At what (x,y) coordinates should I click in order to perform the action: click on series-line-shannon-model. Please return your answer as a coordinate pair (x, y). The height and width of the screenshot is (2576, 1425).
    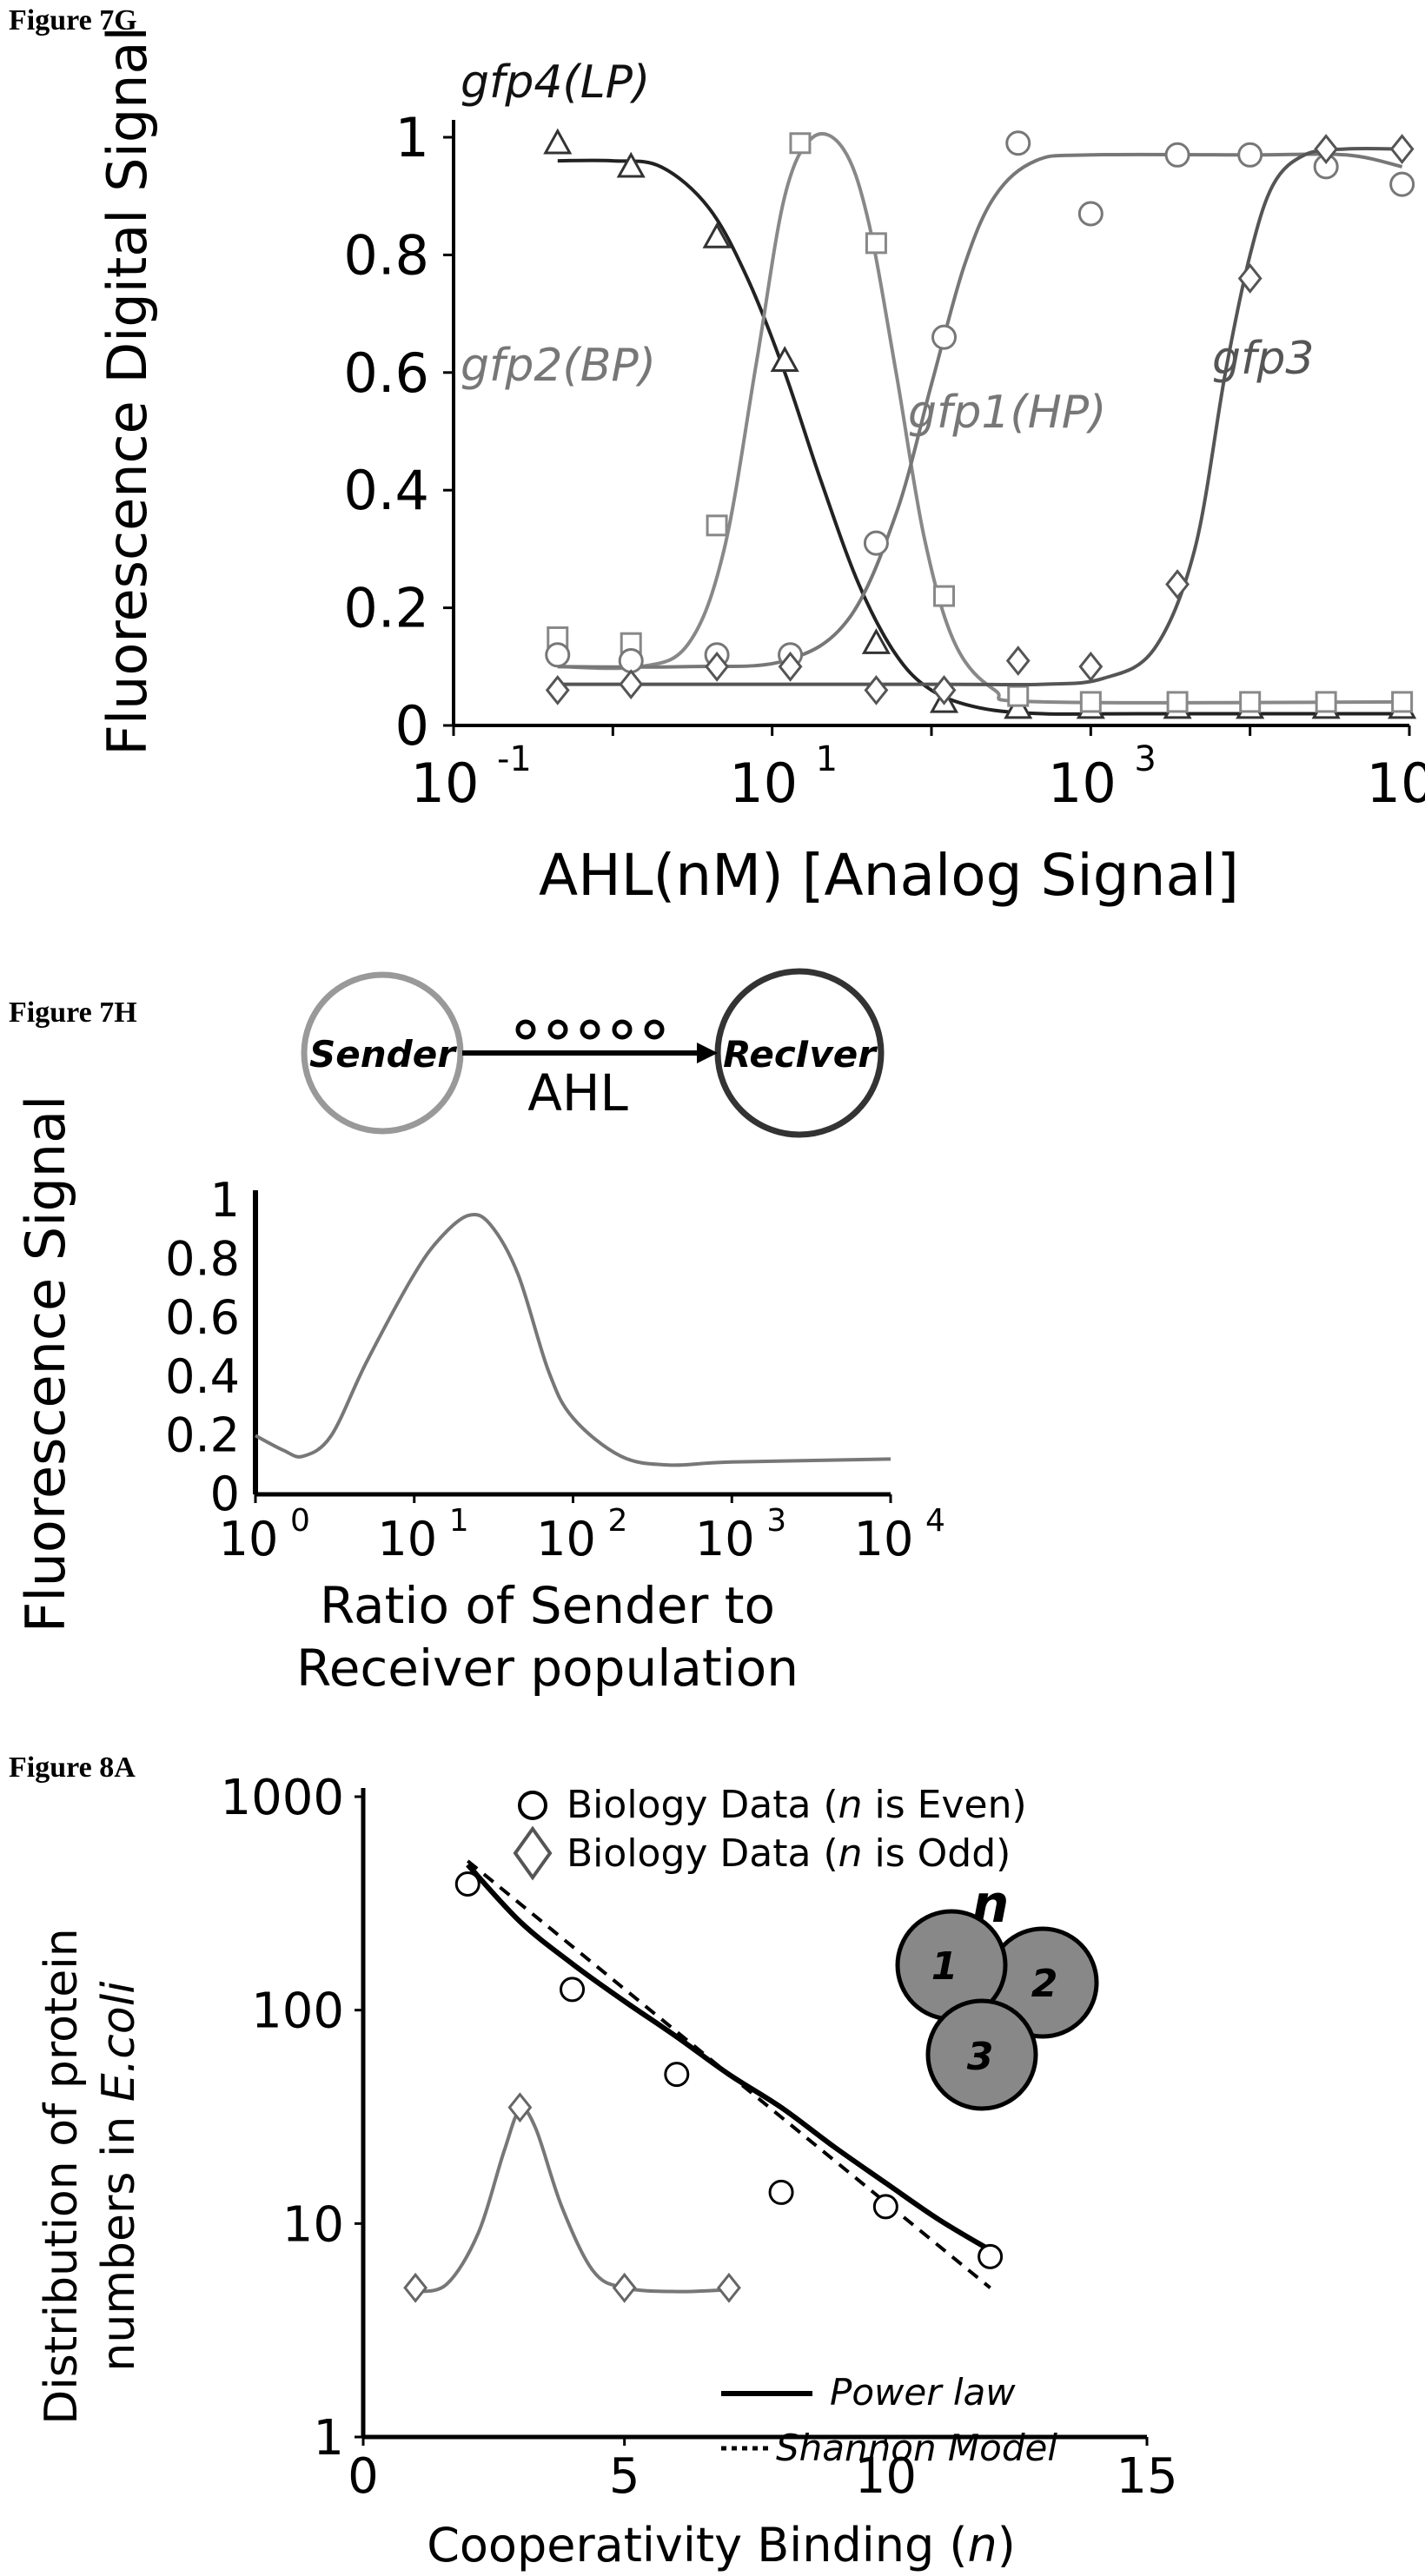
    Looking at the image, I should click on (729, 2074).